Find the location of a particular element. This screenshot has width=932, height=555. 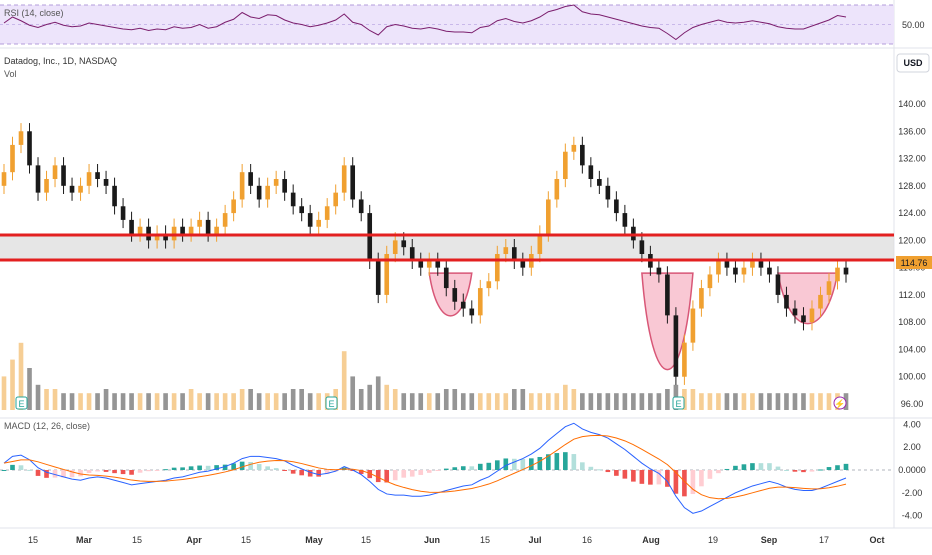

event-flash-icon: ⚡ is located at coordinates (840, 403).